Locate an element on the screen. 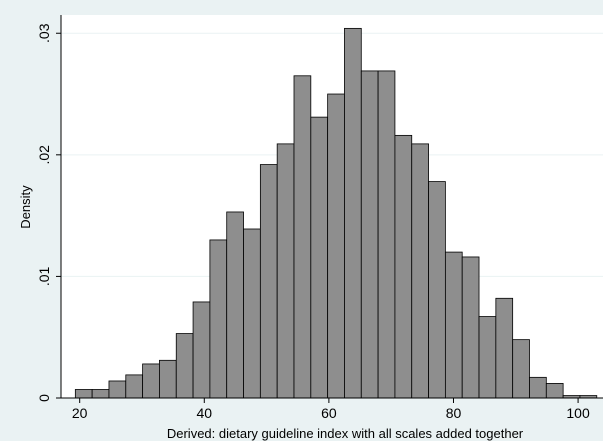 The height and width of the screenshot is (441, 603). y-tick-label: .03 is located at coordinates (44, 33).